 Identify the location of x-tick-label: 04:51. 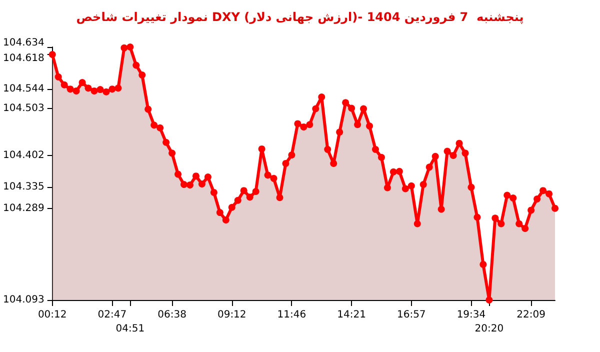
(130, 329).